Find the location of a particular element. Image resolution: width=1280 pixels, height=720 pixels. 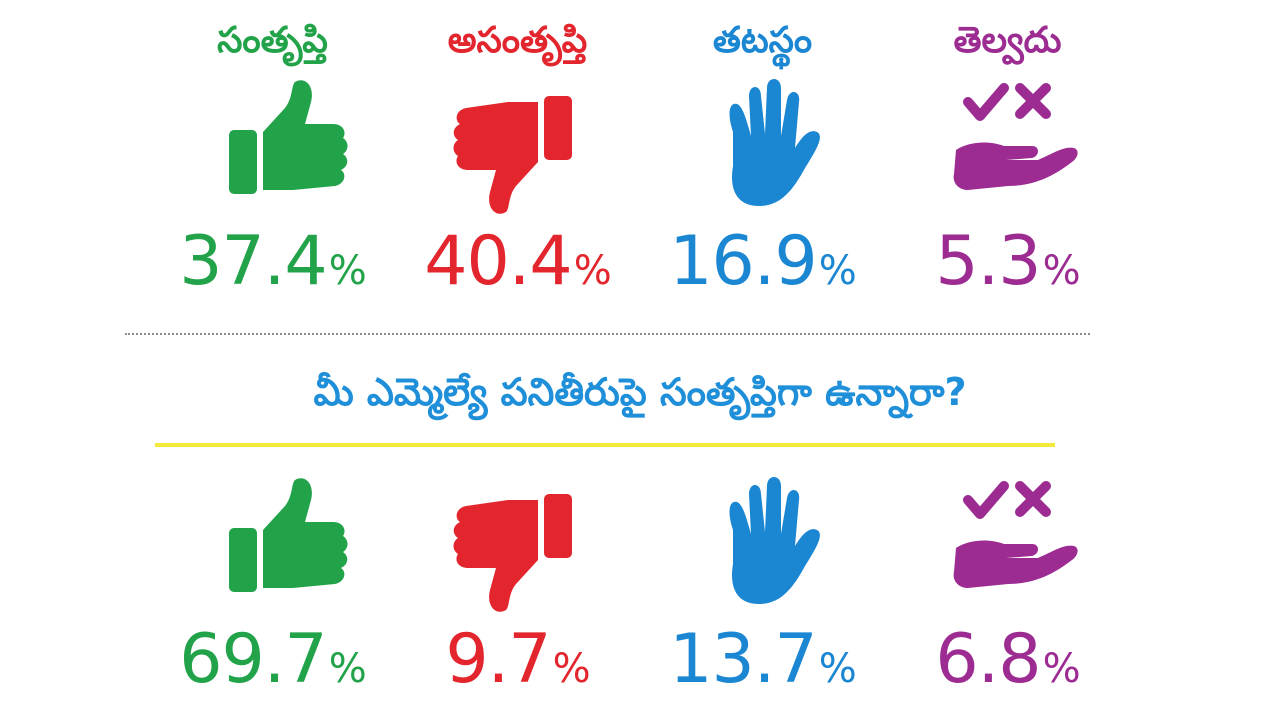

label-neutral: తటస్థం is located at coordinates (762, 40).